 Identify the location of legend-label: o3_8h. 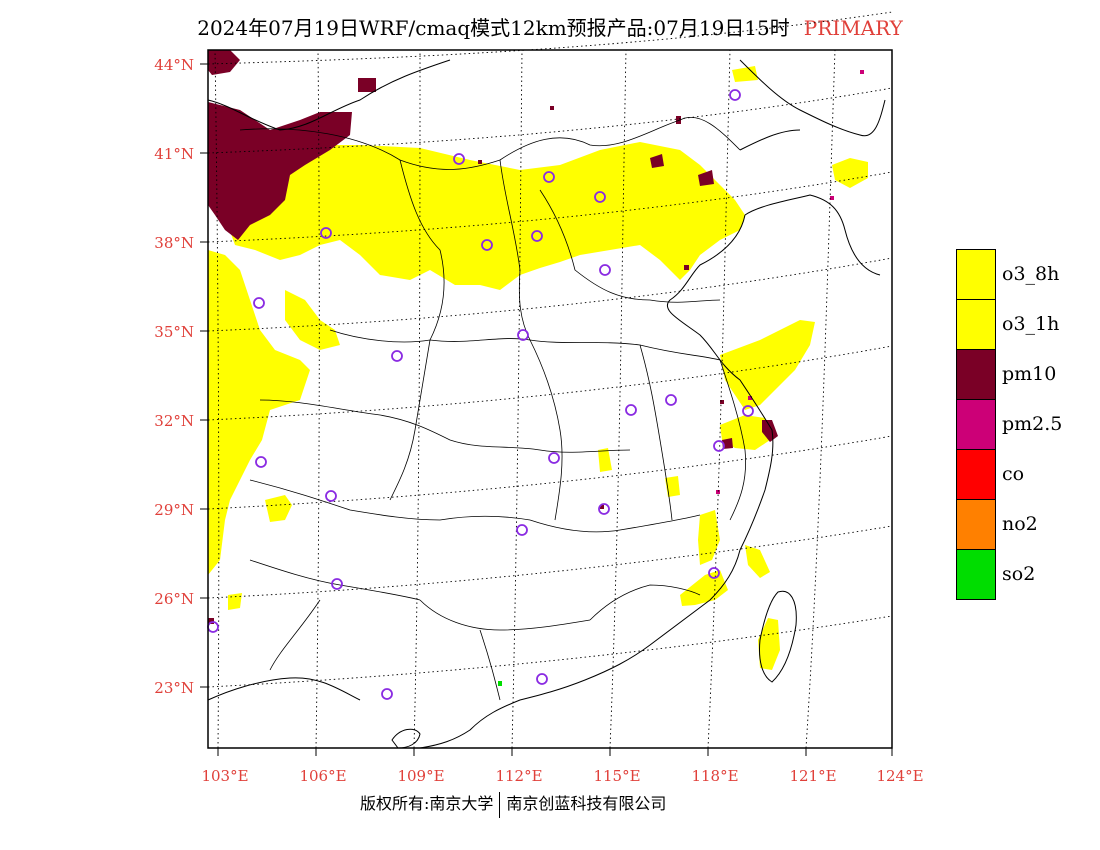
(1031, 274).